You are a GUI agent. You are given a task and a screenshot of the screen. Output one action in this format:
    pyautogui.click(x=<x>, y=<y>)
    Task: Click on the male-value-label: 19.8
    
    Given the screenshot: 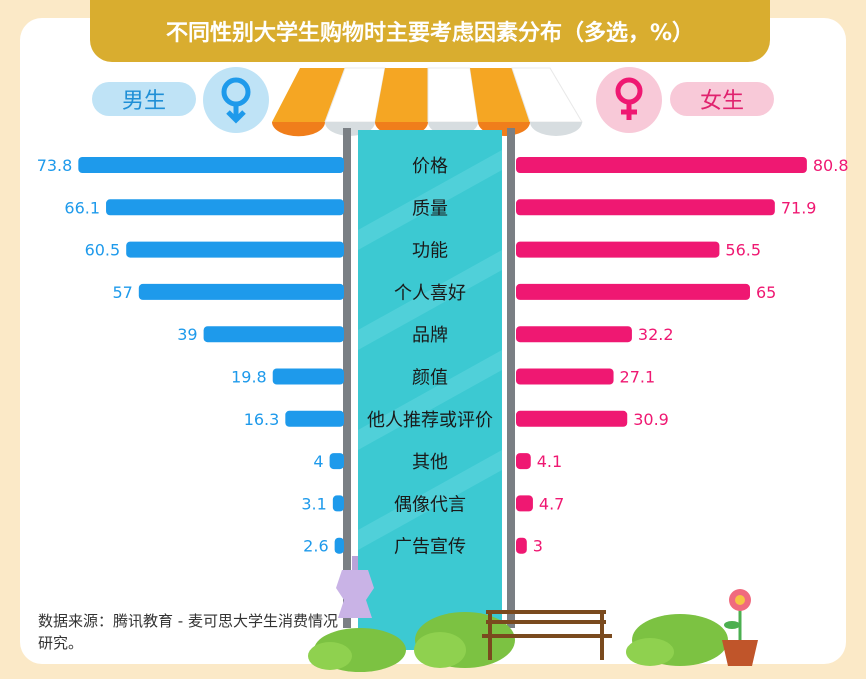 What is the action you would take?
    pyautogui.click(x=249, y=377)
    